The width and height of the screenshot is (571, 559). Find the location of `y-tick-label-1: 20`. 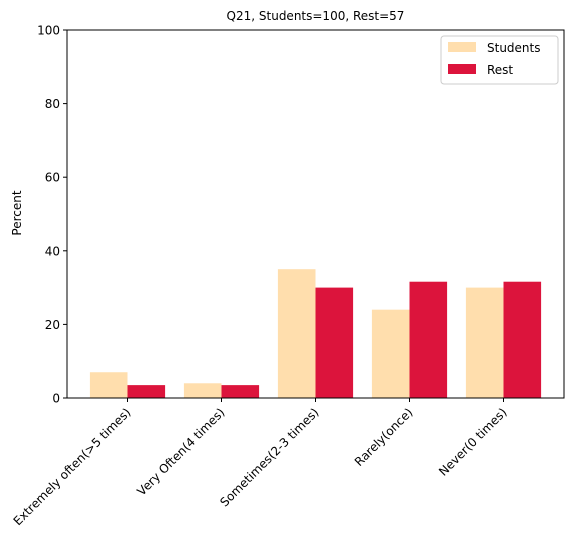

y-tick-label-1: 20 is located at coordinates (52, 325).